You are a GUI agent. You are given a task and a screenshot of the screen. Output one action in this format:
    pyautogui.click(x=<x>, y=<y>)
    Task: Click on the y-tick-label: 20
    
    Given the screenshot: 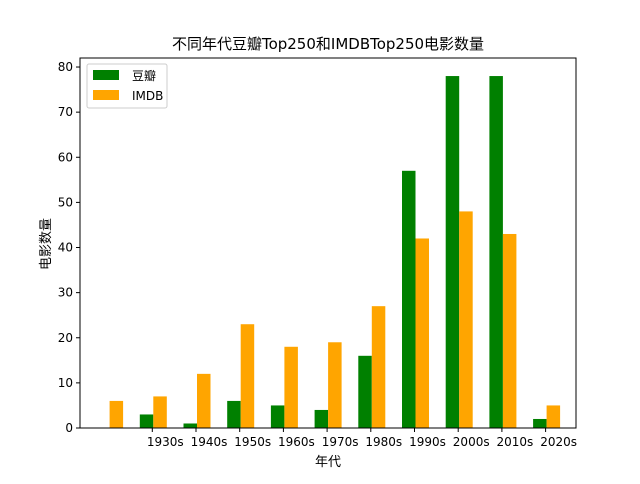 What is the action you would take?
    pyautogui.click(x=65, y=338)
    